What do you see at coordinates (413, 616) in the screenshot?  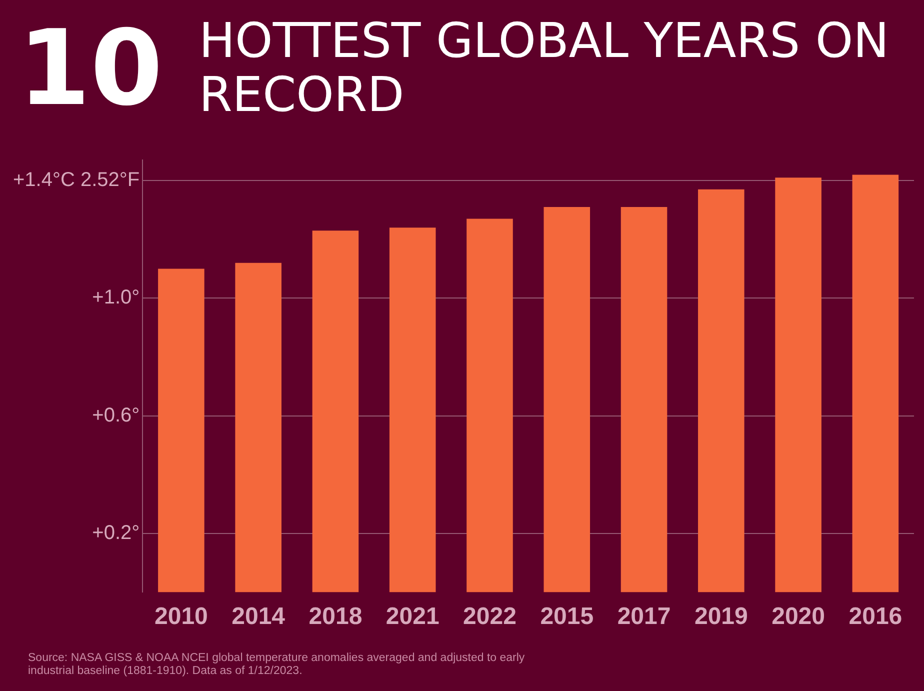 I see `x-tick-label: 2021` at bounding box center [413, 616].